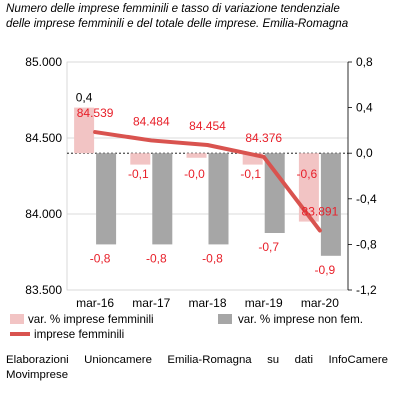 Image resolution: width=400 pixels, height=400 pixels. What do you see at coordinates (207, 303) in the screenshot?
I see `x-tick-label: mar-18` at bounding box center [207, 303].